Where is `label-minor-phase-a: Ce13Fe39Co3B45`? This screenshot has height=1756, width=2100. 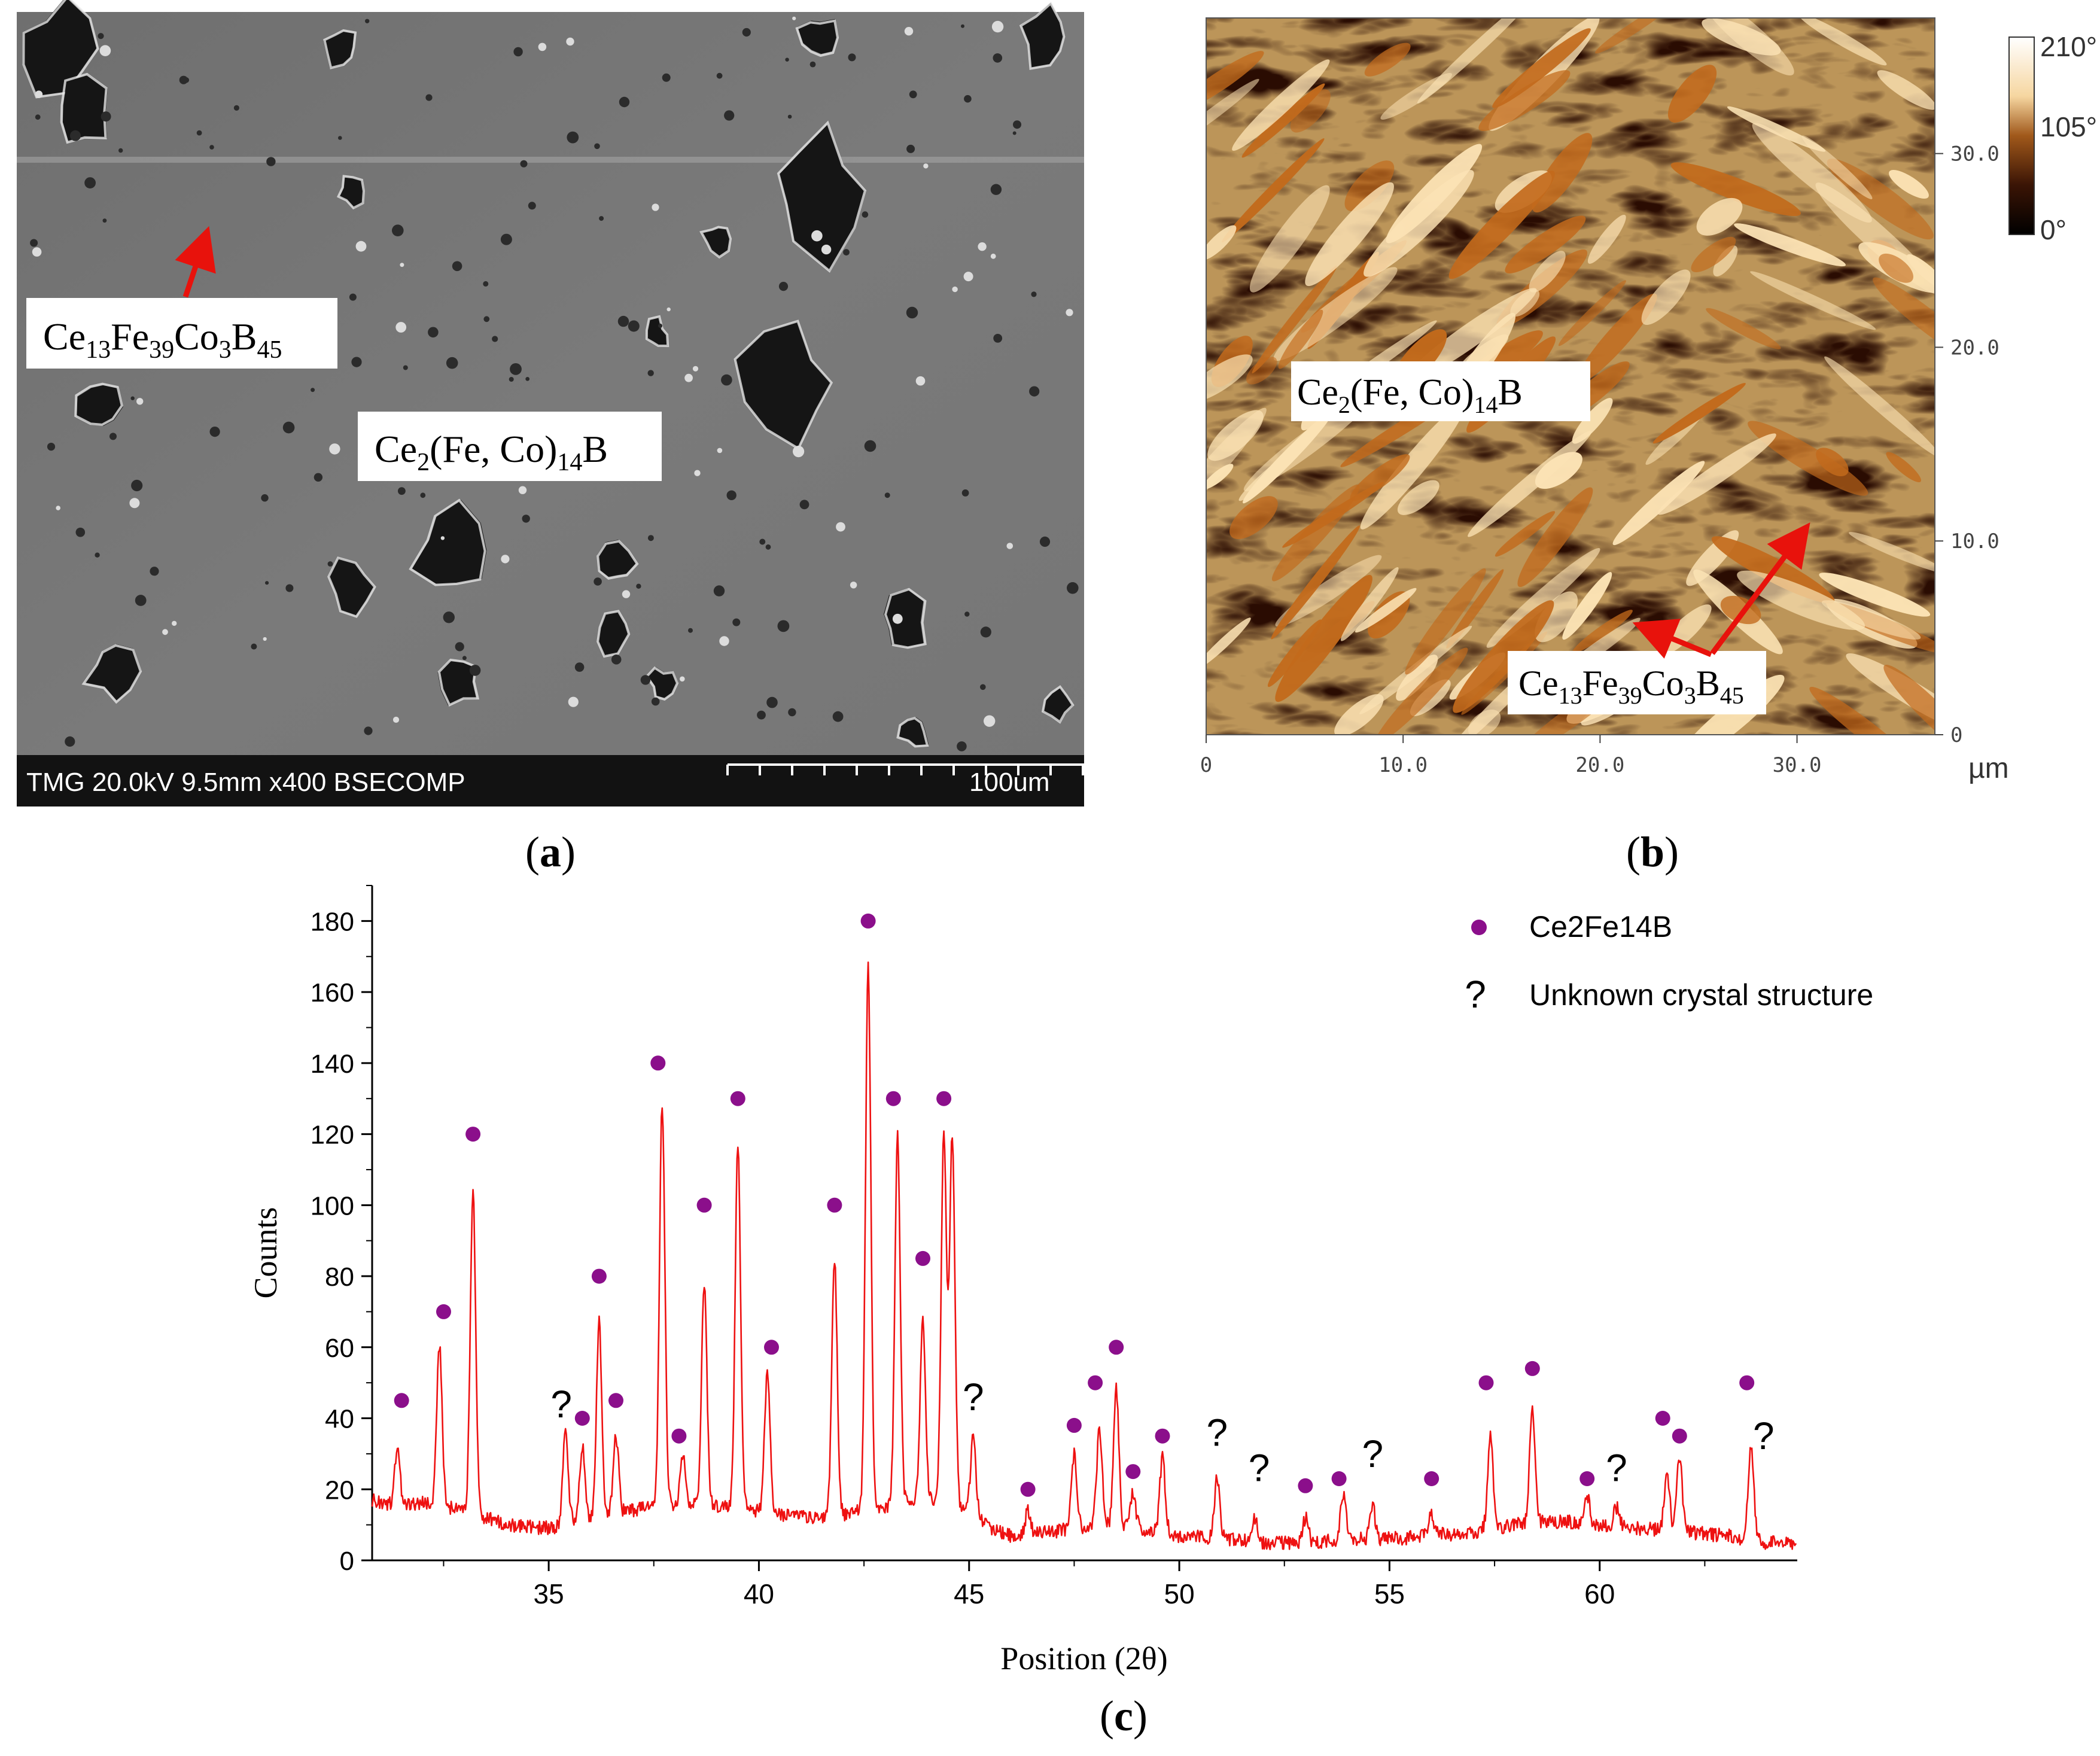
label-minor-phase-a: Ce13Fe39Co3B45 is located at coordinates (163, 339).